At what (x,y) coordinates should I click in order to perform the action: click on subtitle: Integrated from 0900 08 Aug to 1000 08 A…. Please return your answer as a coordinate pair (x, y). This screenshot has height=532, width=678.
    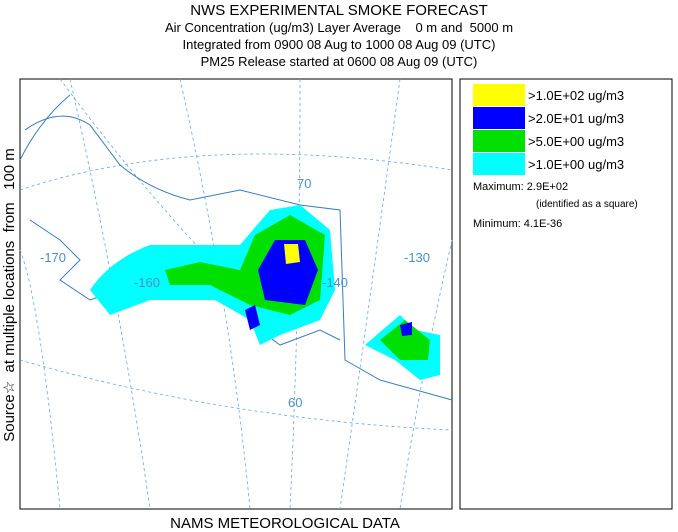
    Looking at the image, I should click on (339, 44).